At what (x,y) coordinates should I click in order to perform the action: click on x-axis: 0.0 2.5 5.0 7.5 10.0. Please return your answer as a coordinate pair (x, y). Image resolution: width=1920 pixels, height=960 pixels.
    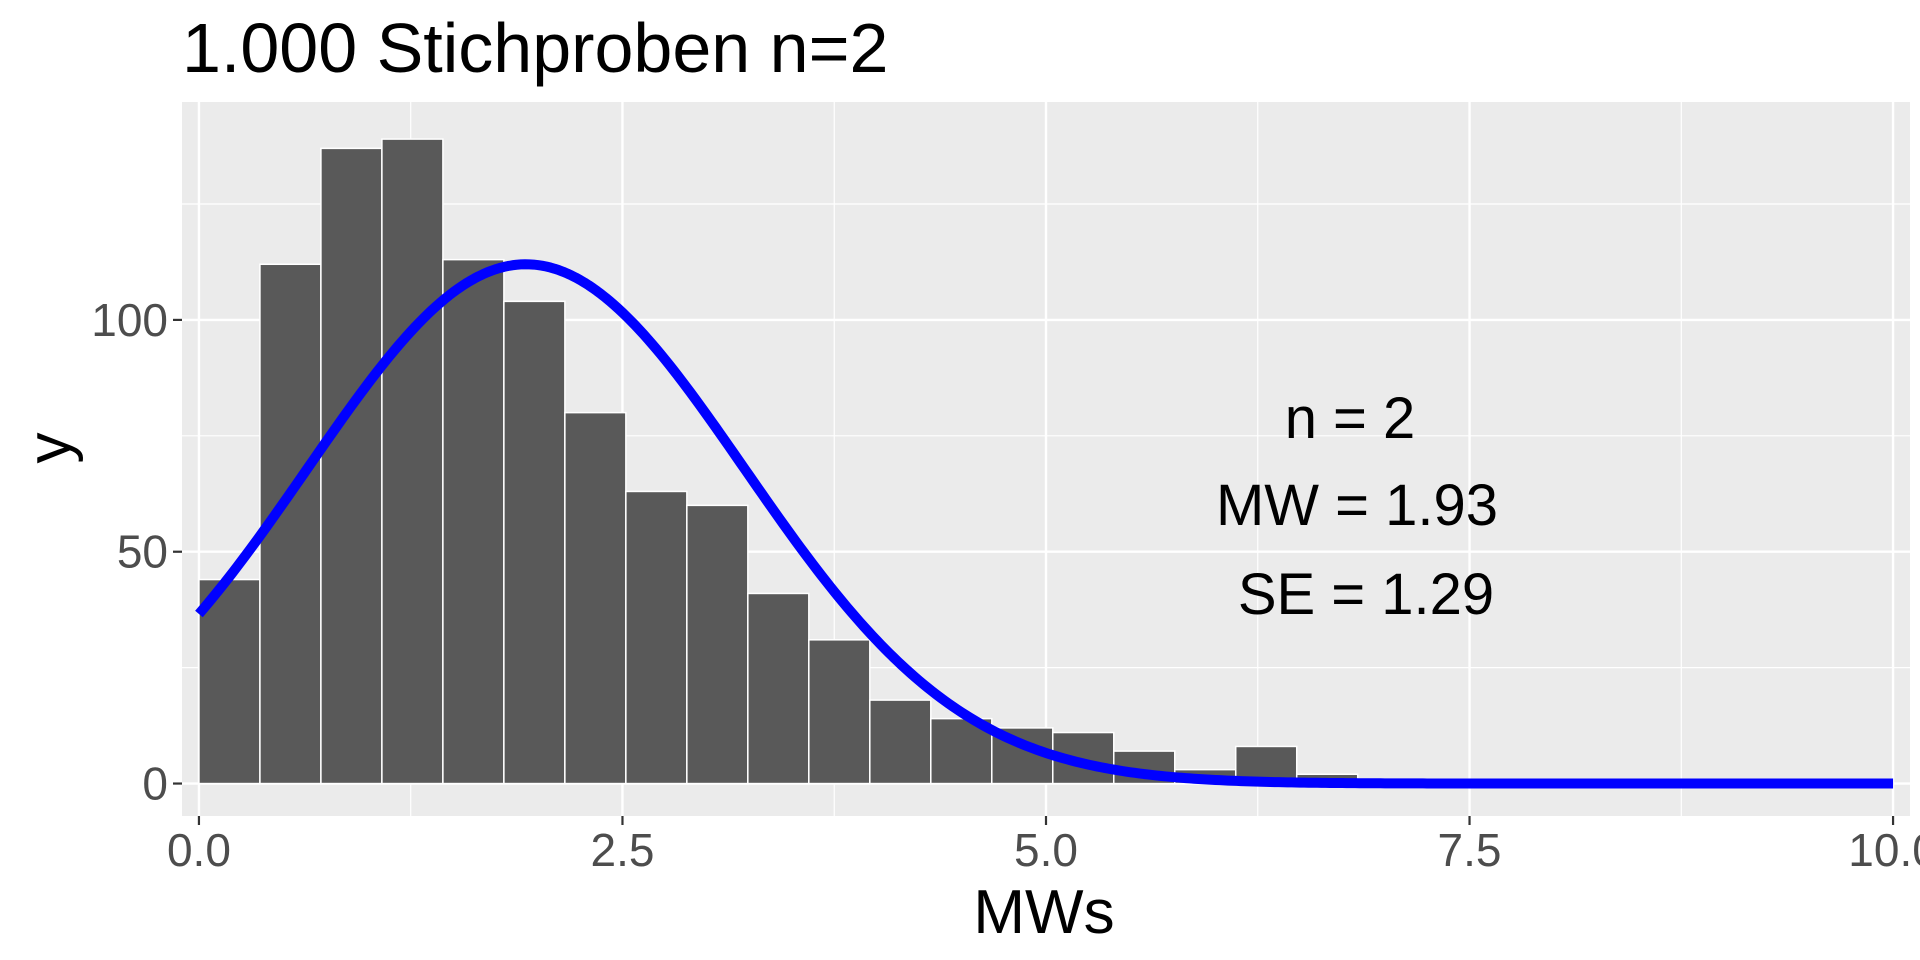
    Looking at the image, I should click on (1043, 846).